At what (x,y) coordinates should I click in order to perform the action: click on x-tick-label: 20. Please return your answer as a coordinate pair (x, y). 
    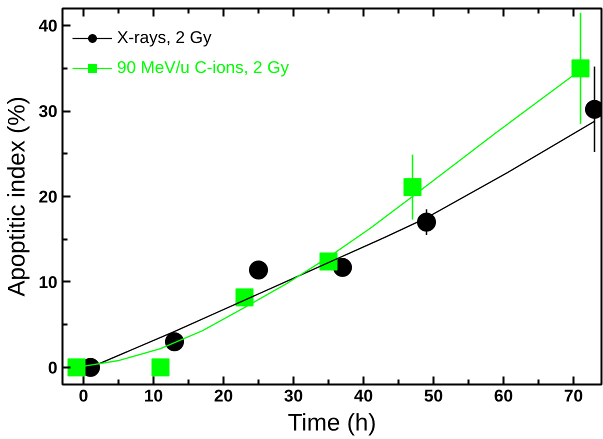
    Looking at the image, I should click on (223, 396).